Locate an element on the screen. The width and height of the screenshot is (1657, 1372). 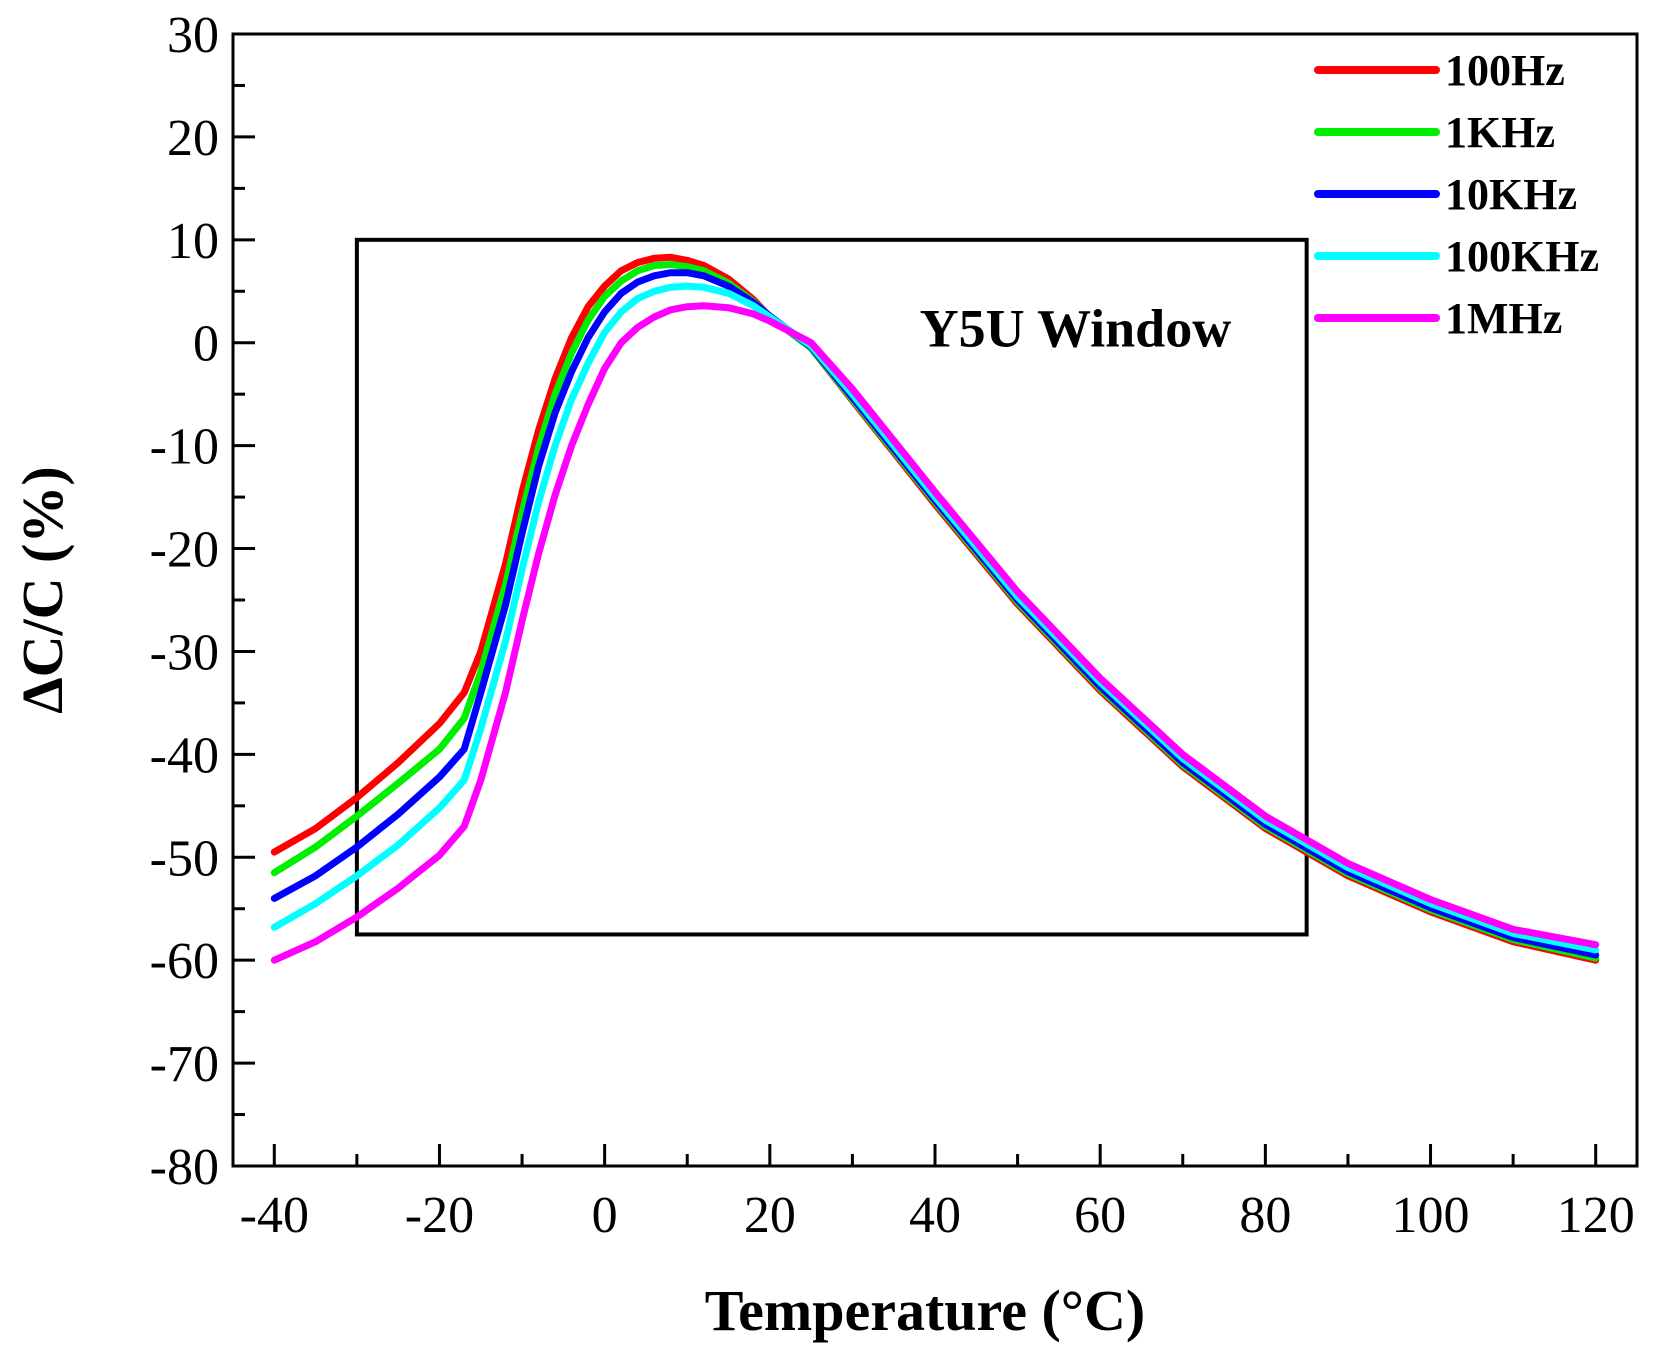
x-tick-label: -40 is located at coordinates (274, 1215).